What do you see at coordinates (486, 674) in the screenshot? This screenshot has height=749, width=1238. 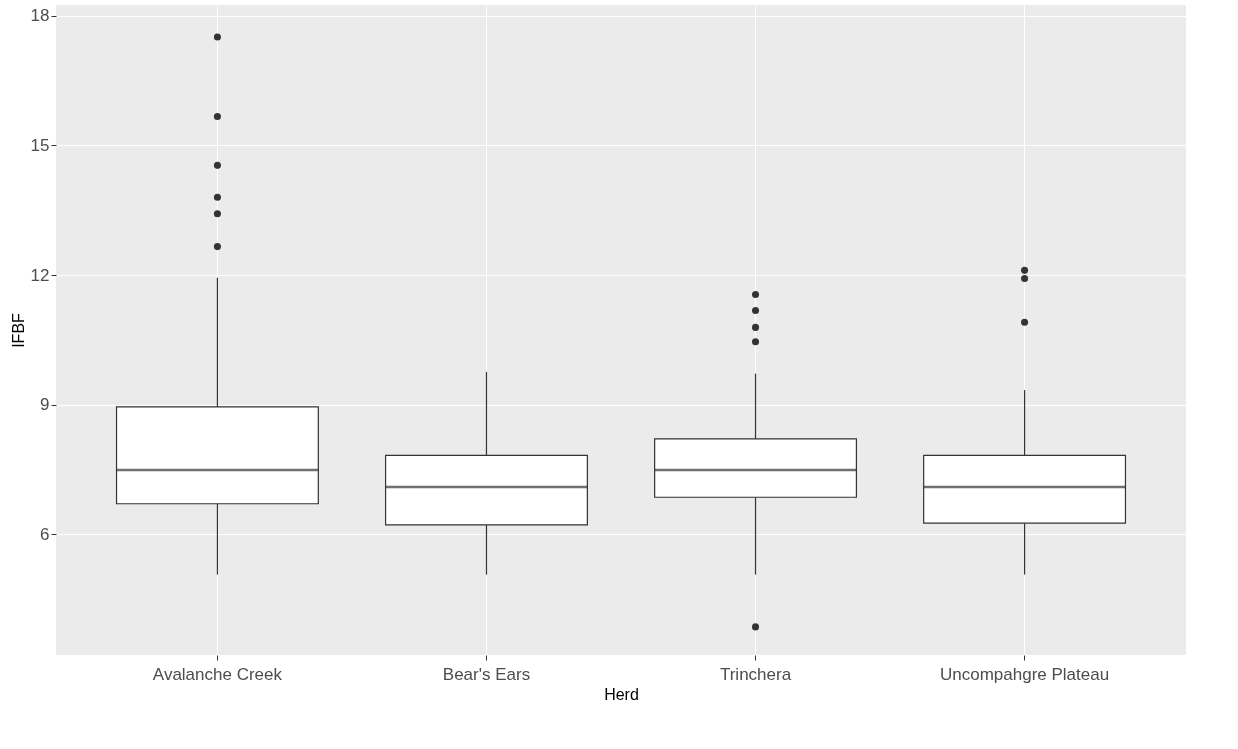 I see `x-tick-label: Bear's Ears` at bounding box center [486, 674].